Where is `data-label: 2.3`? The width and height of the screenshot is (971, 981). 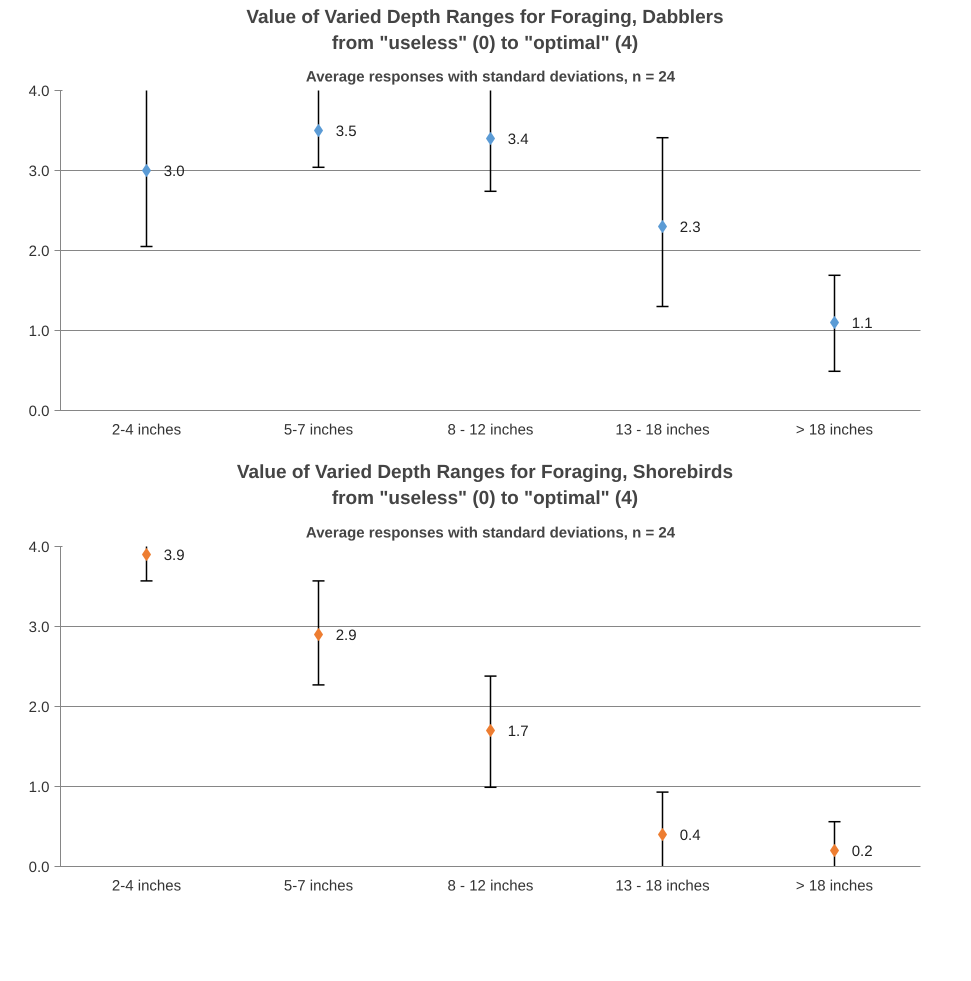
data-label: 2.3 is located at coordinates (690, 227).